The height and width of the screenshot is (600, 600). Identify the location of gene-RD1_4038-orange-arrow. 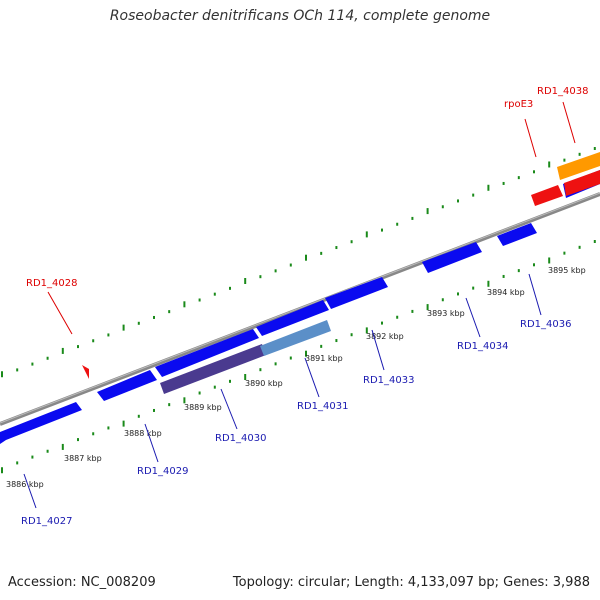
(578, 166).